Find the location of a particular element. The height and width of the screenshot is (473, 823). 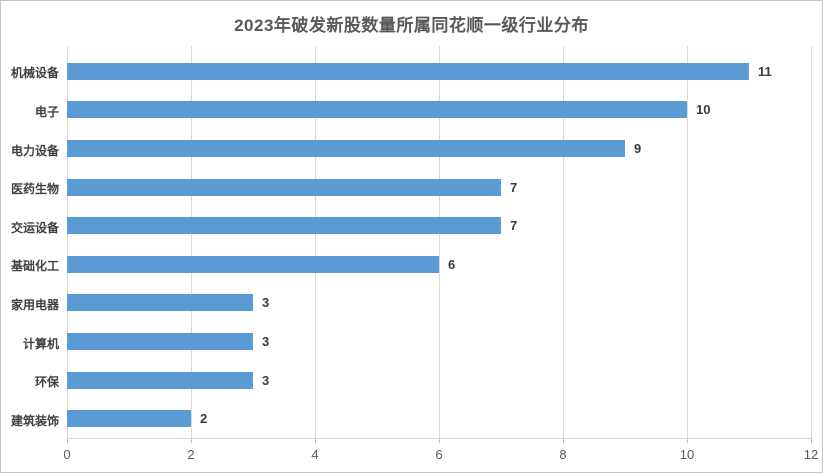

category-label: 基础化工 is located at coordinates (34, 266).